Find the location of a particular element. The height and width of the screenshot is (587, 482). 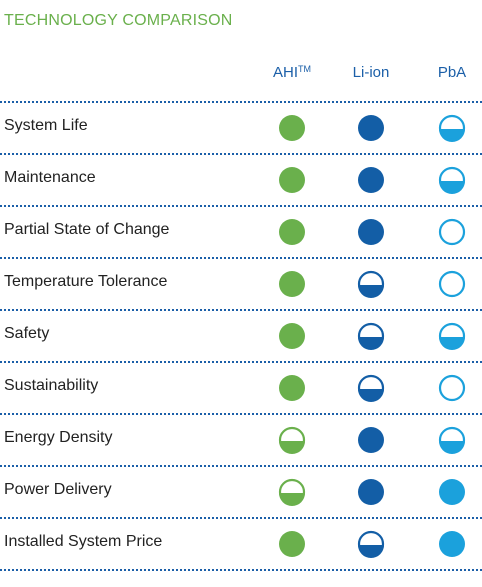

row-label: Temperature Tolerance is located at coordinates (86, 281).